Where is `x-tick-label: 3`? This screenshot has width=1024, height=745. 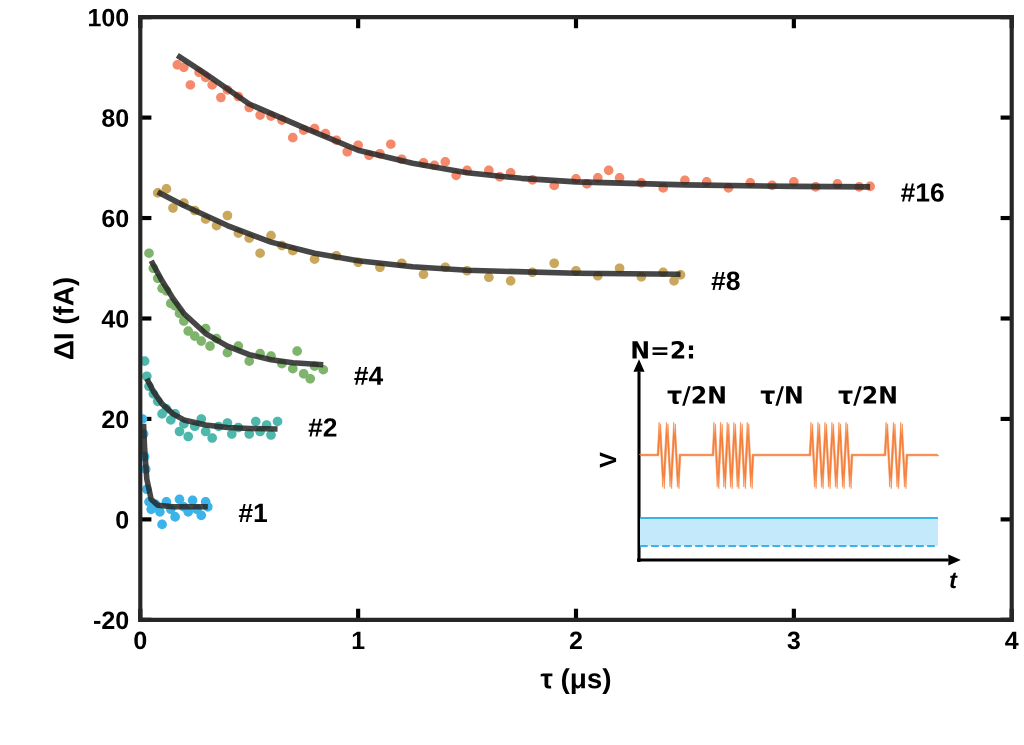 x-tick-label: 3 is located at coordinates (793, 640).